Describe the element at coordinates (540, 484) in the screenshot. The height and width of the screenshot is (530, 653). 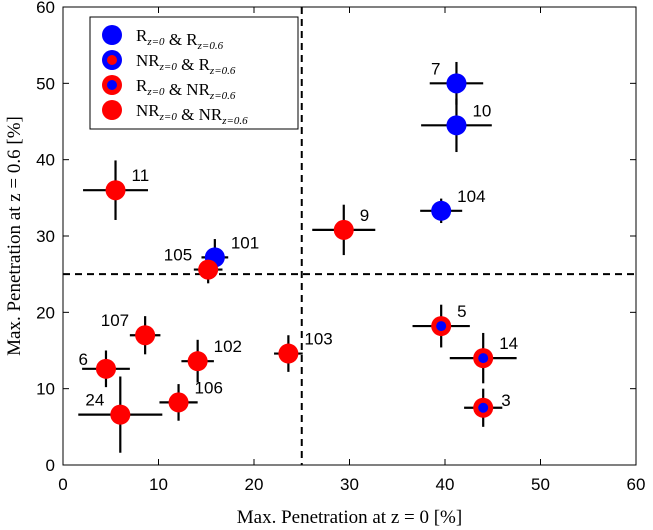
I see `x-tick-label: 50` at that location.